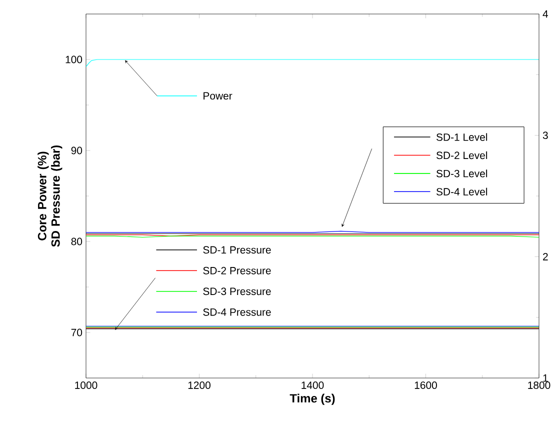 This screenshot has width=557, height=432. Describe the element at coordinates (76, 150) in the screenshot. I see `y-tick-label: 90` at that location.